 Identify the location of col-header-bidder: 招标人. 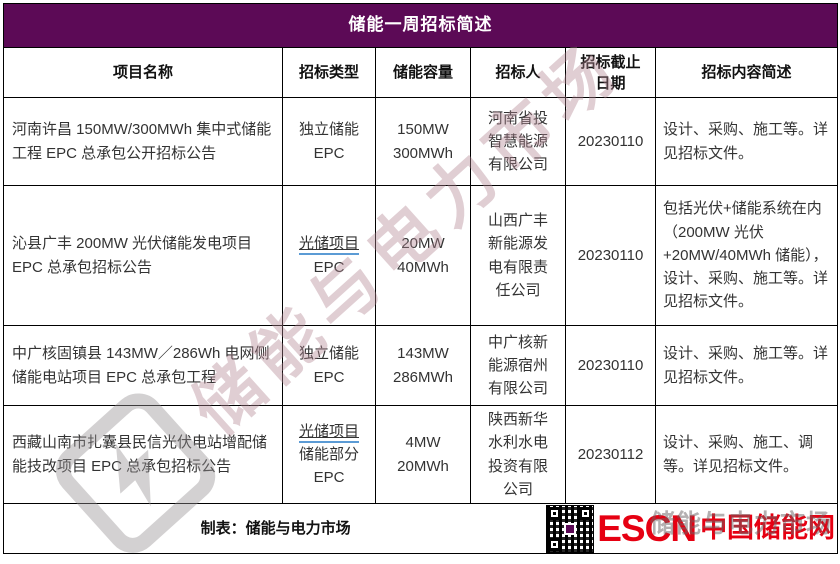
(518, 72).